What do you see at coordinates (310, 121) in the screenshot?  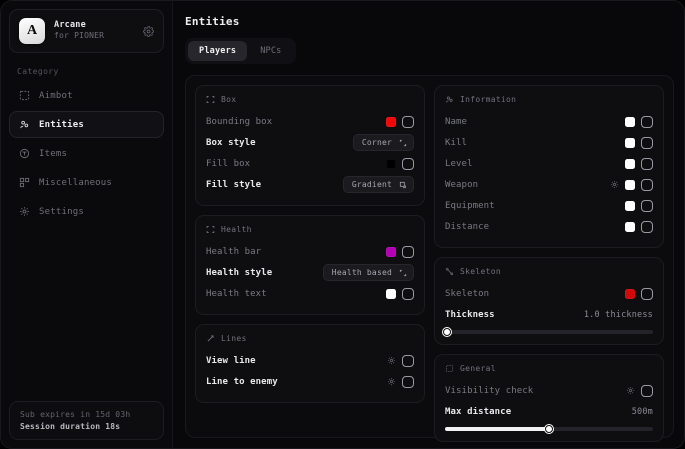 I see `row-bounding-box: Bounding box` at bounding box center [310, 121].